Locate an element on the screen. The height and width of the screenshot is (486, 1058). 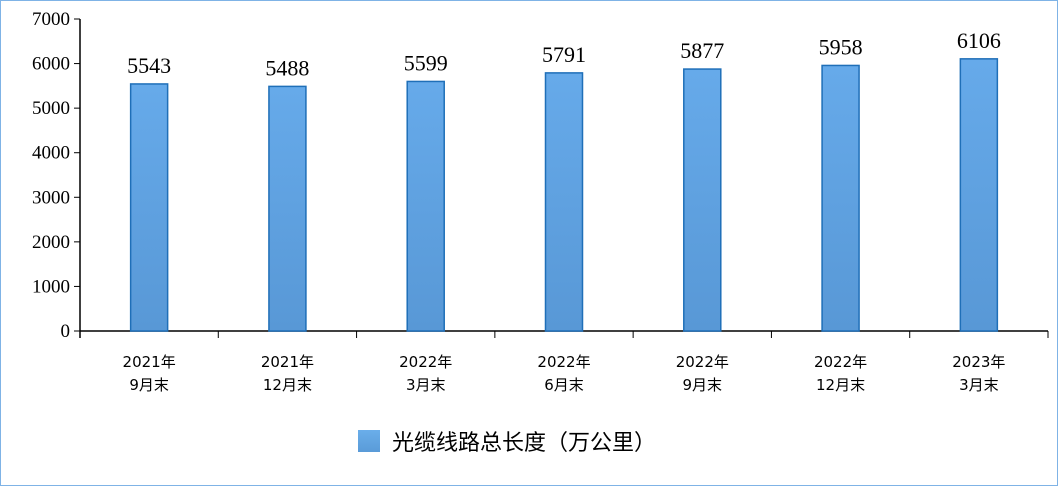
data-label: 5599 is located at coordinates (426, 62).